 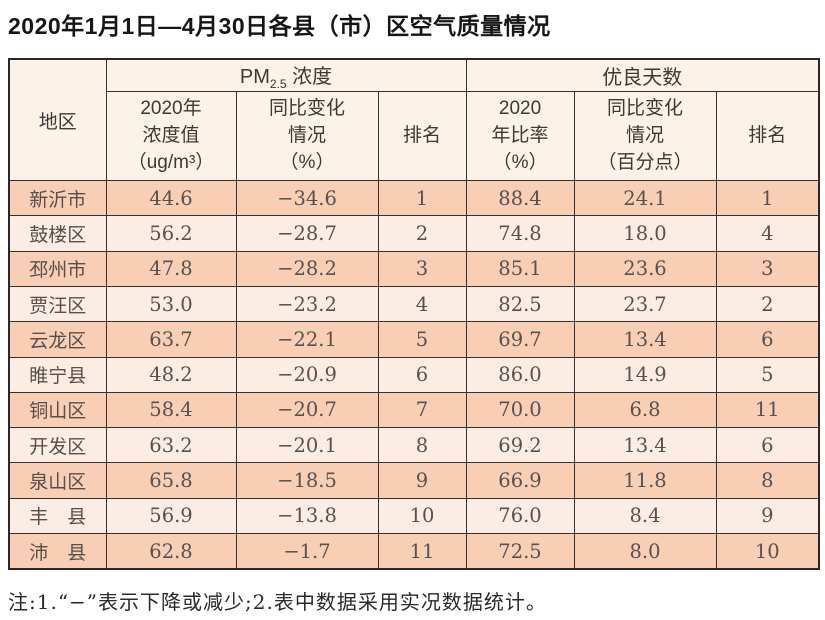 I want to click on good-rank-cell: 1, so click(x=767, y=198).